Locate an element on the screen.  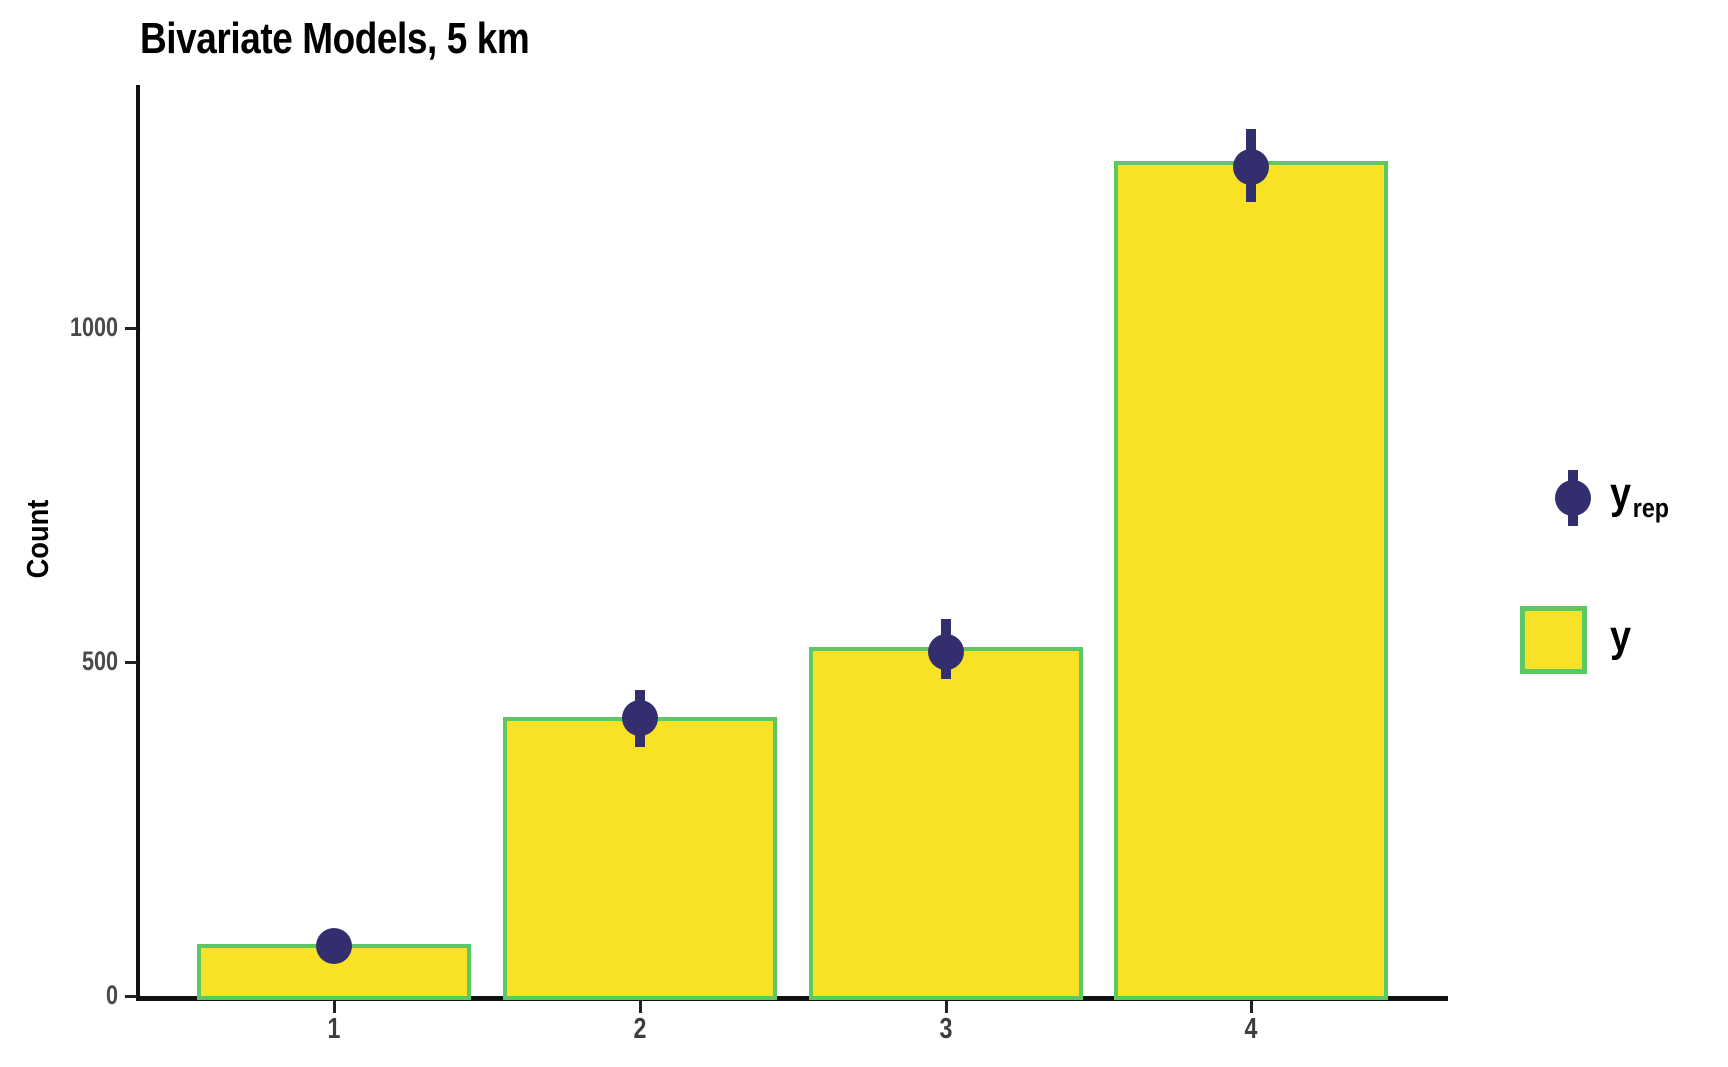
chart-title: Bivariate Models, 5 km is located at coordinates (371, 39).